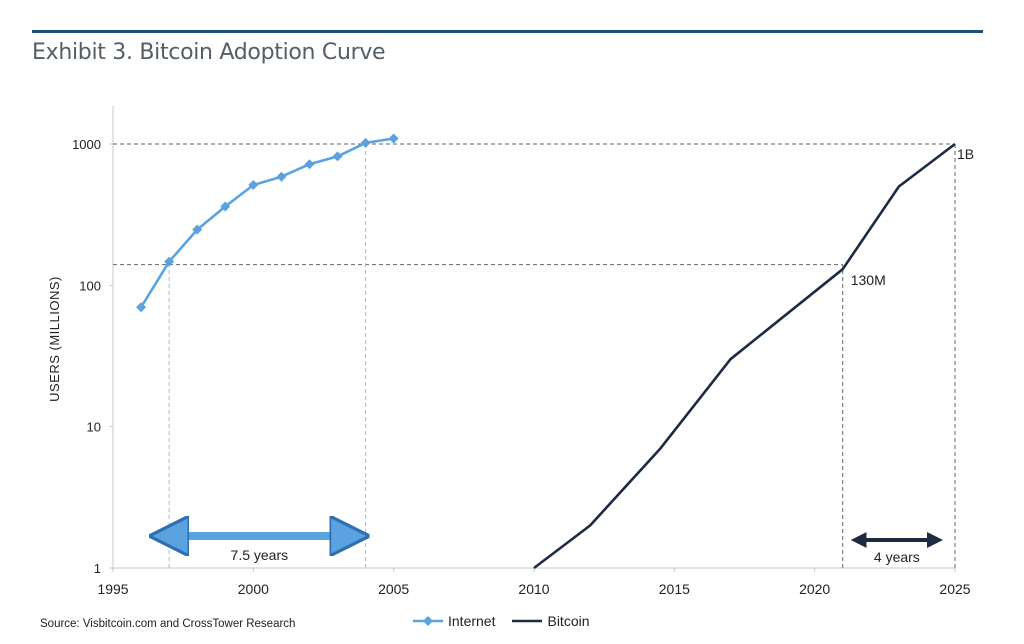 This screenshot has width=1024, height=644. Describe the element at coordinates (393, 589) in the screenshot. I see `x-tick-label: 2005` at that location.